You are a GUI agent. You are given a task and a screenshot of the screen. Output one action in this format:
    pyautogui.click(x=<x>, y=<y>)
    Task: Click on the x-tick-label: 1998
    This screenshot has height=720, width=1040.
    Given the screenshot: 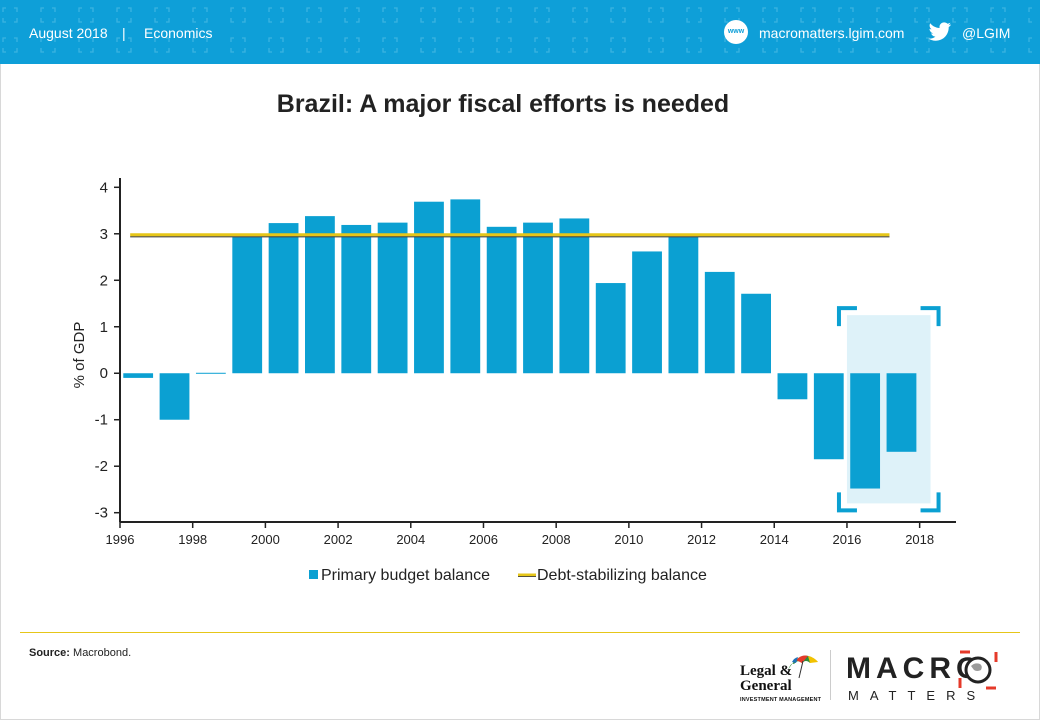 What is the action you would take?
    pyautogui.click(x=192, y=539)
    